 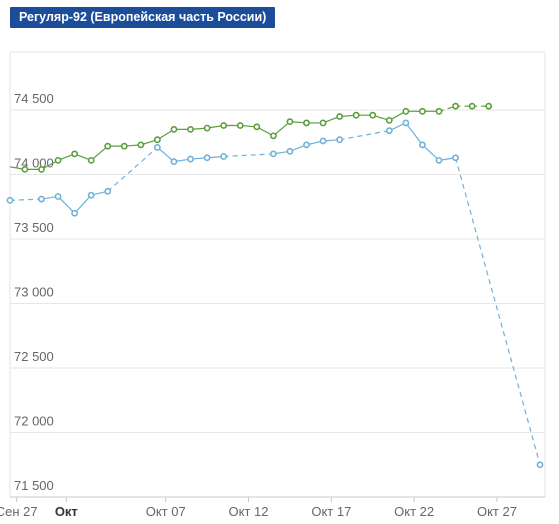 I want to click on x-tick-label: Окт 27, so click(x=497, y=511).